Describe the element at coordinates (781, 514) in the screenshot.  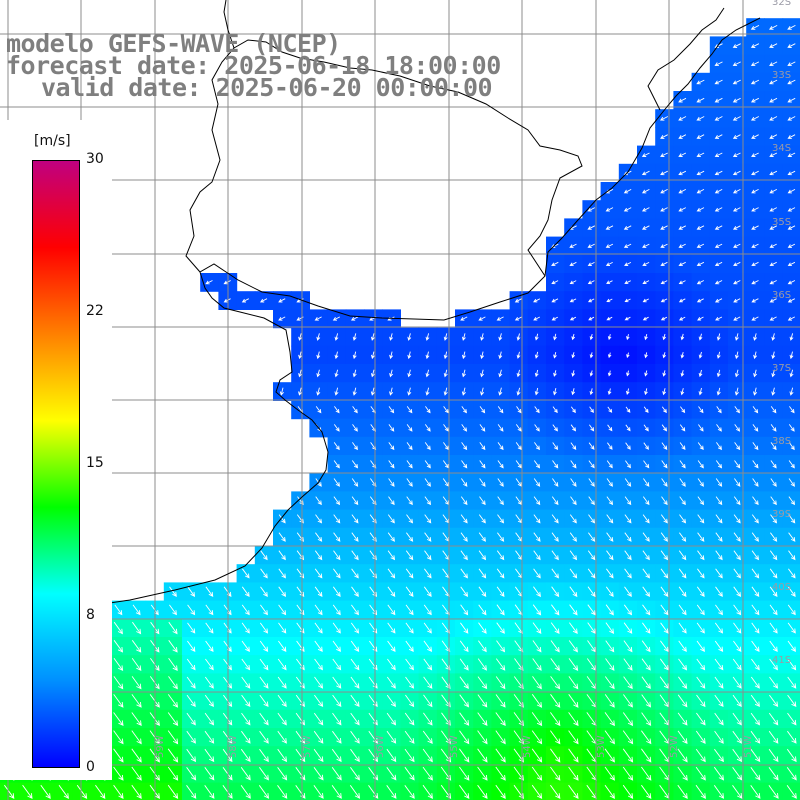
I see `lat-label: 39S` at that location.